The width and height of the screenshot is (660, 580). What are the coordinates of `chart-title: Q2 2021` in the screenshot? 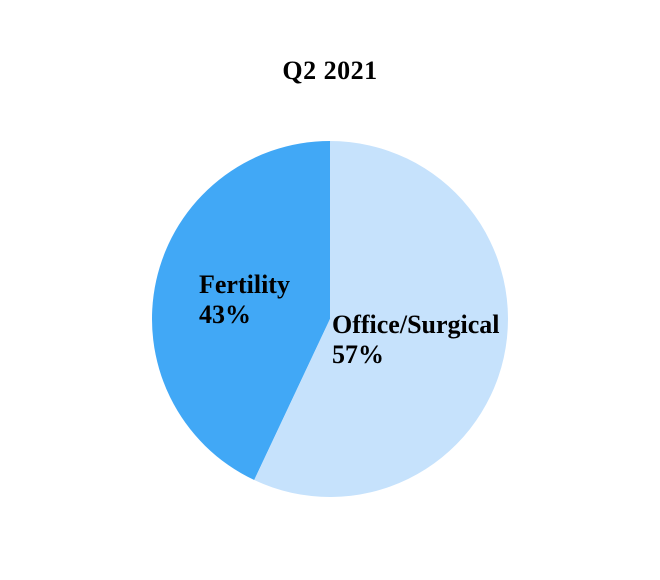 It's located at (330, 70).